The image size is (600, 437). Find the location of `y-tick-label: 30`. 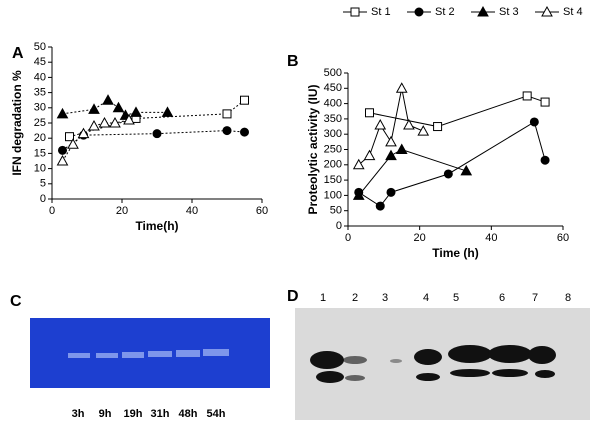

y-tick-label: 30 is located at coordinates (40, 108).